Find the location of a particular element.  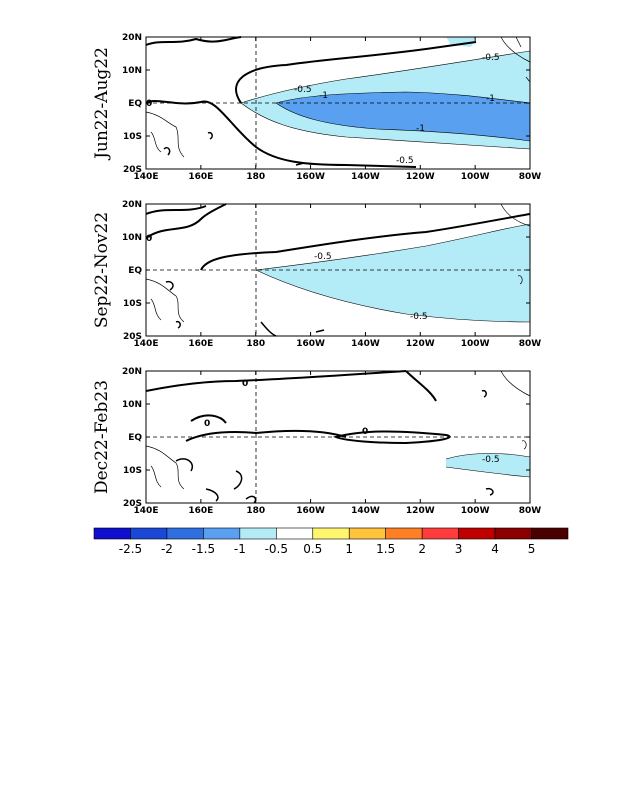

colorbar: -2.5 -2 -1.5 -1 -0.5 0.5 1 1.5 2 3 4 5 is located at coordinates (331, 541).